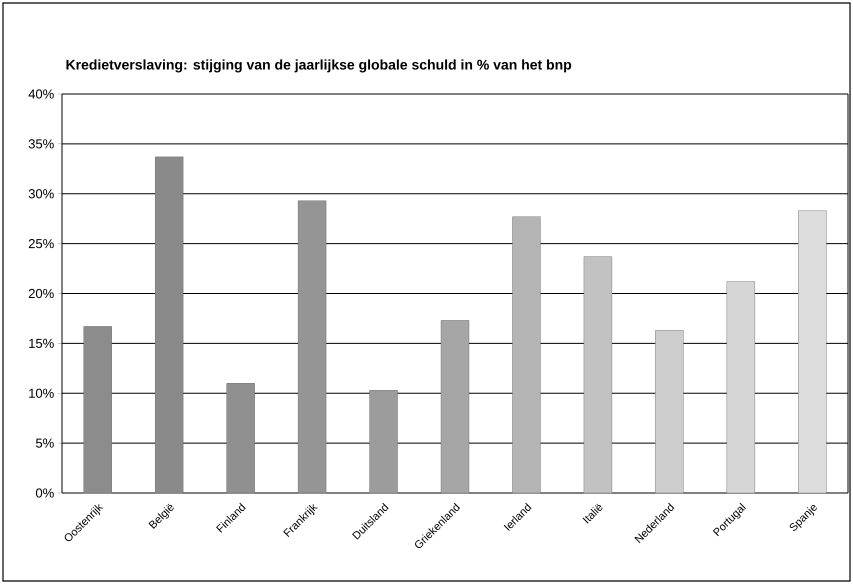 The width and height of the screenshot is (853, 584). I want to click on y-tick-label: 10%, so click(41, 393).